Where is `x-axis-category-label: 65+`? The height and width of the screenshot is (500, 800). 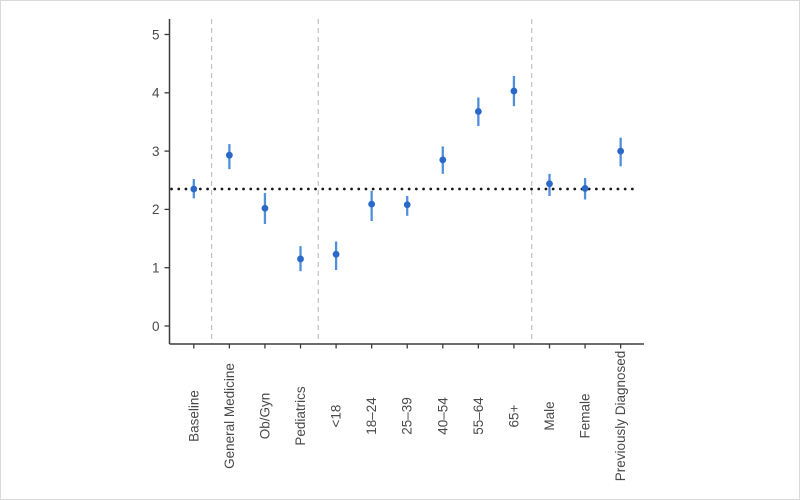 x-axis-category-label: 65+ is located at coordinates (513, 415).